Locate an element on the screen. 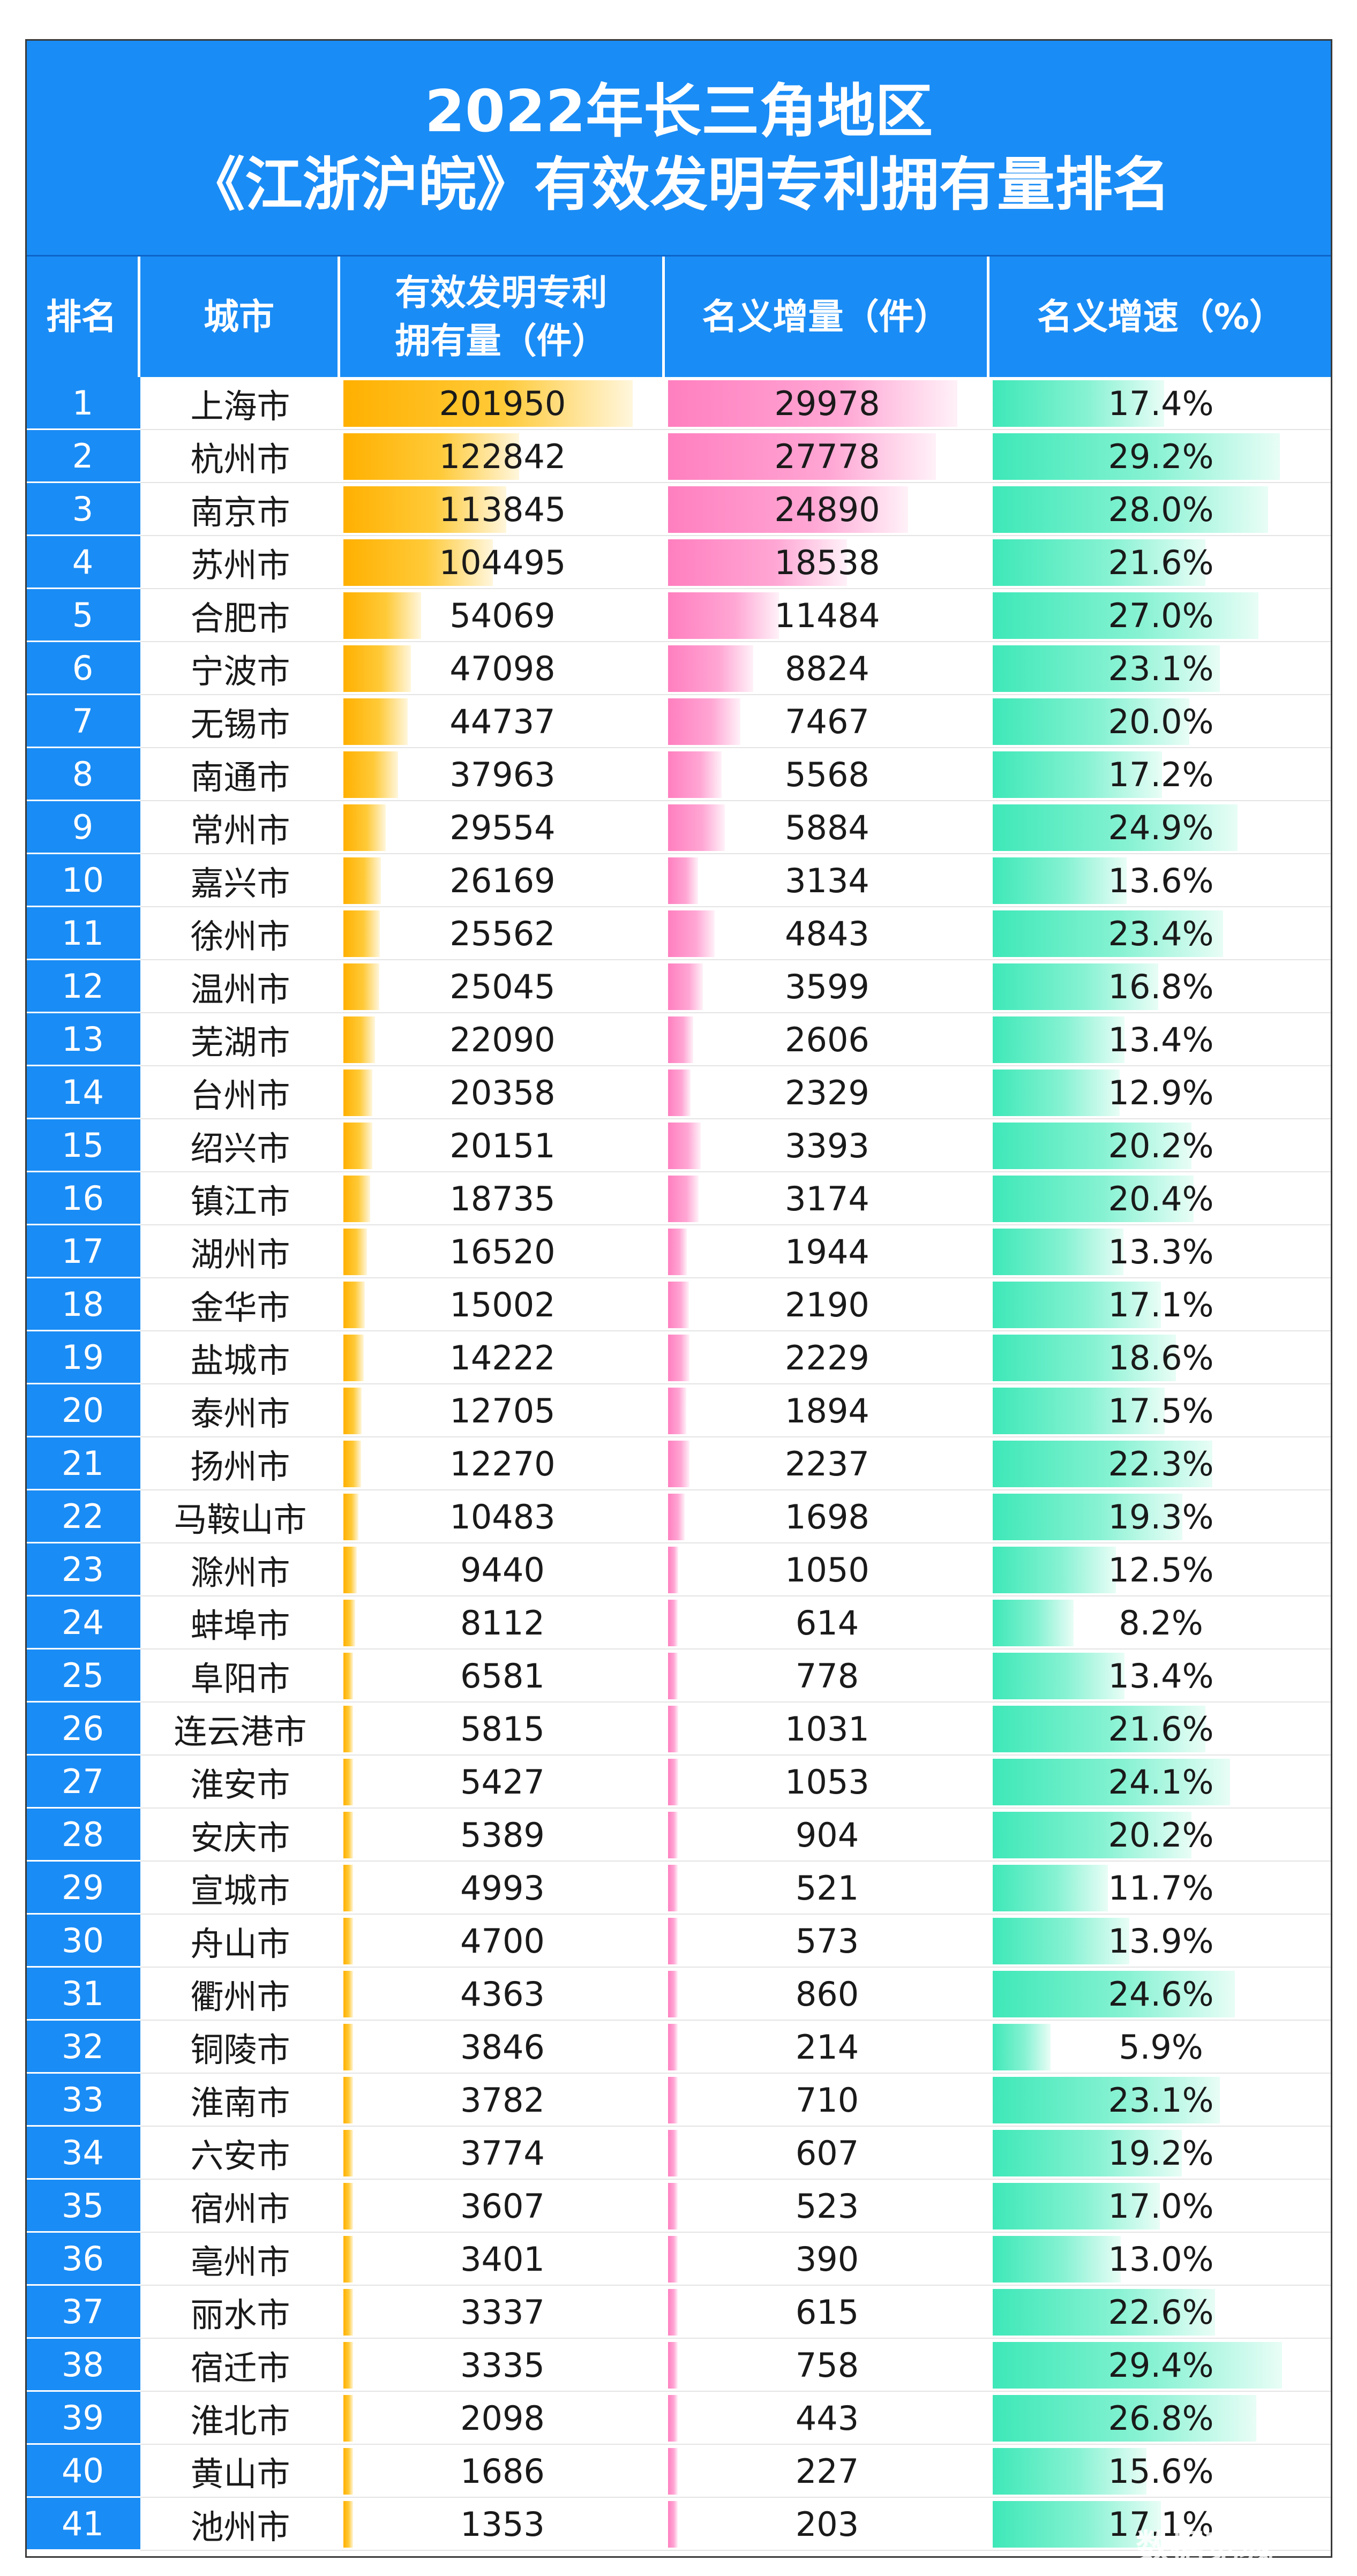  header-city: 城市 is located at coordinates (240, 317).